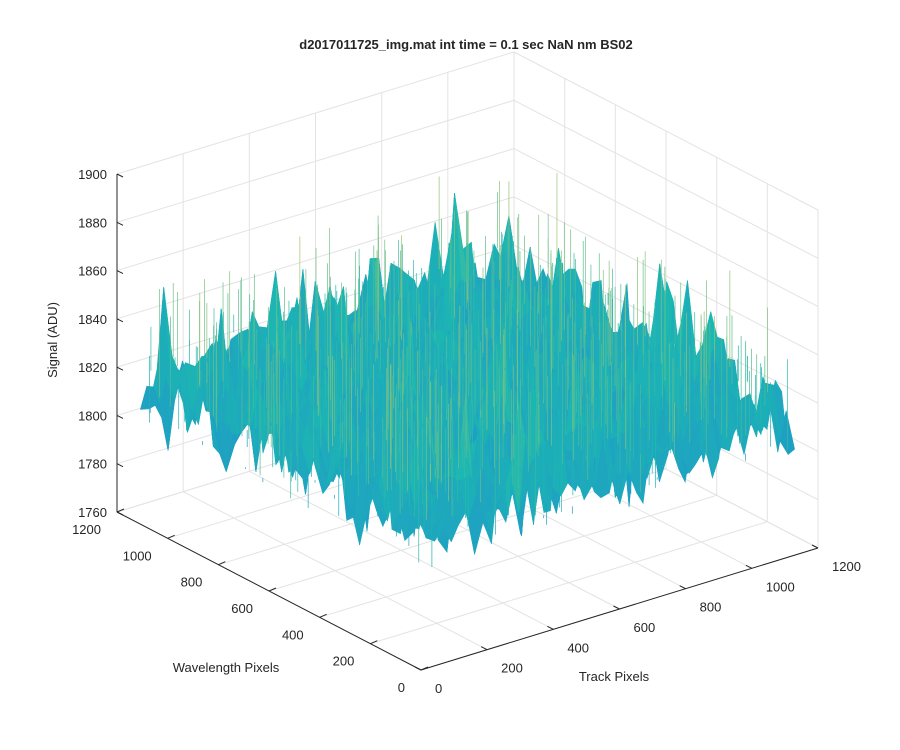 The image size is (900, 750). I want to click on x-tick-label: 800, so click(711, 607).